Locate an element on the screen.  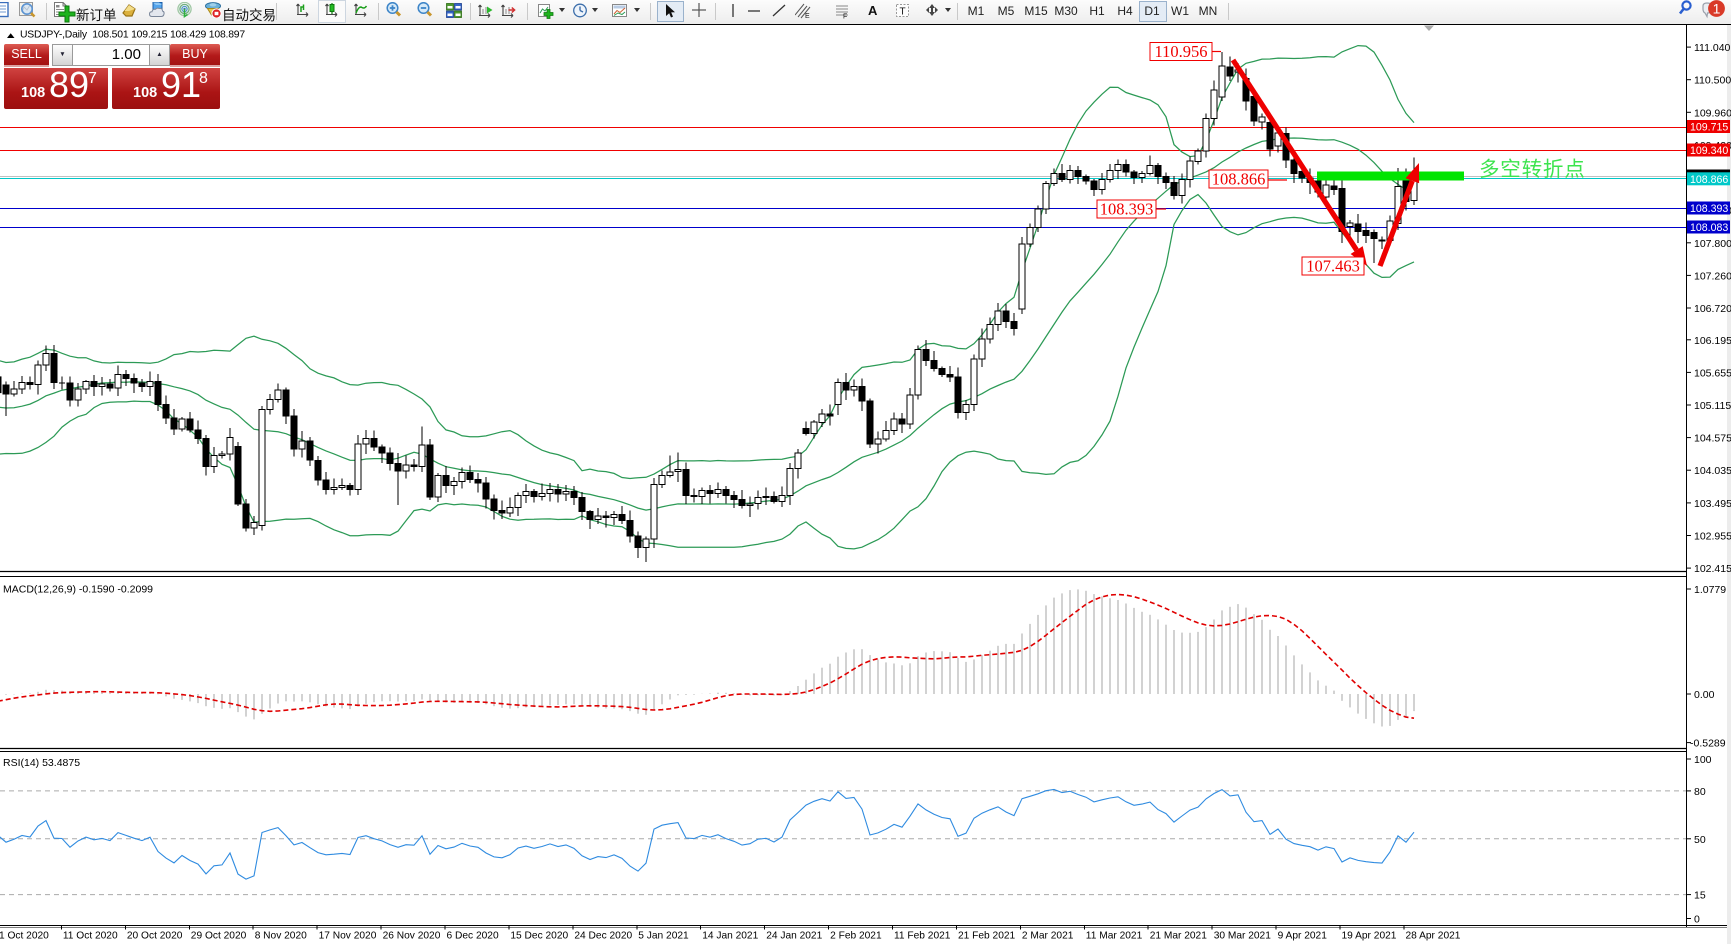
svg-text: 21 Mar 2021 is located at coordinates (1179, 936).